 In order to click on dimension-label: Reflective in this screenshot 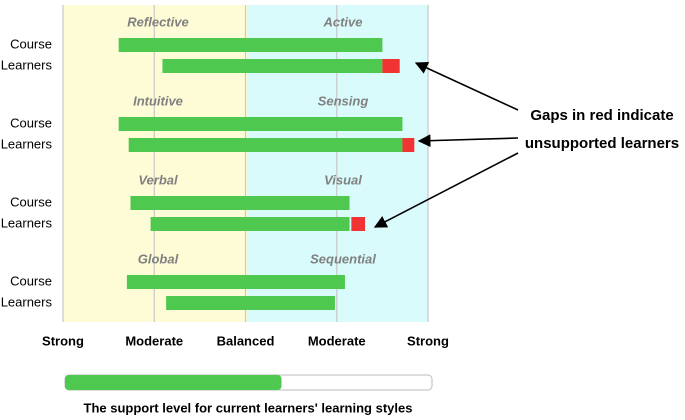, I will do `click(157, 21)`.